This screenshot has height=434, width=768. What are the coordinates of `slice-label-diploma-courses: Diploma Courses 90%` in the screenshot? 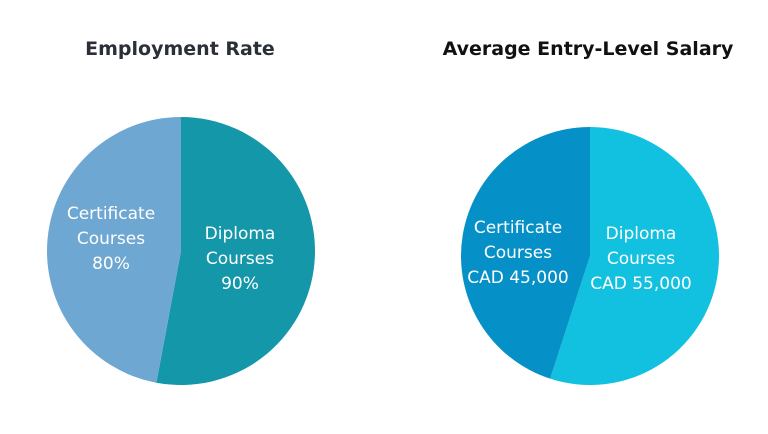 It's located at (240, 259).